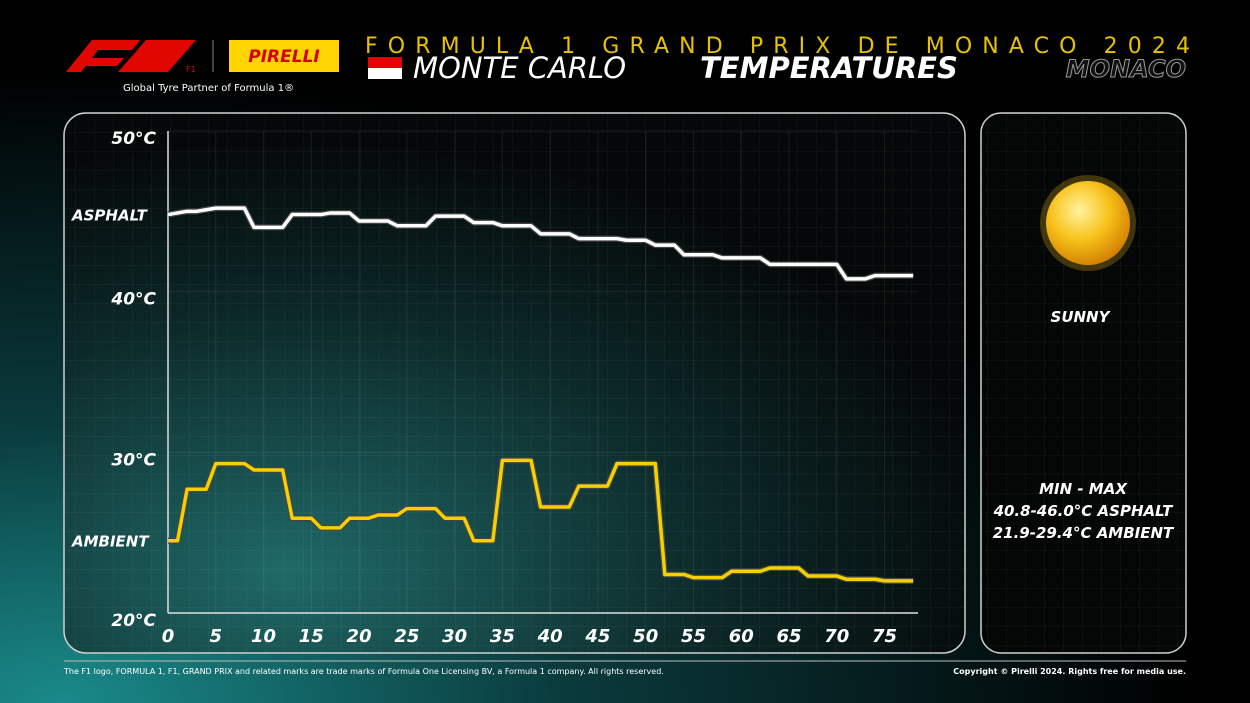  I want to click on y-tick-label: 30°C, so click(133, 460).